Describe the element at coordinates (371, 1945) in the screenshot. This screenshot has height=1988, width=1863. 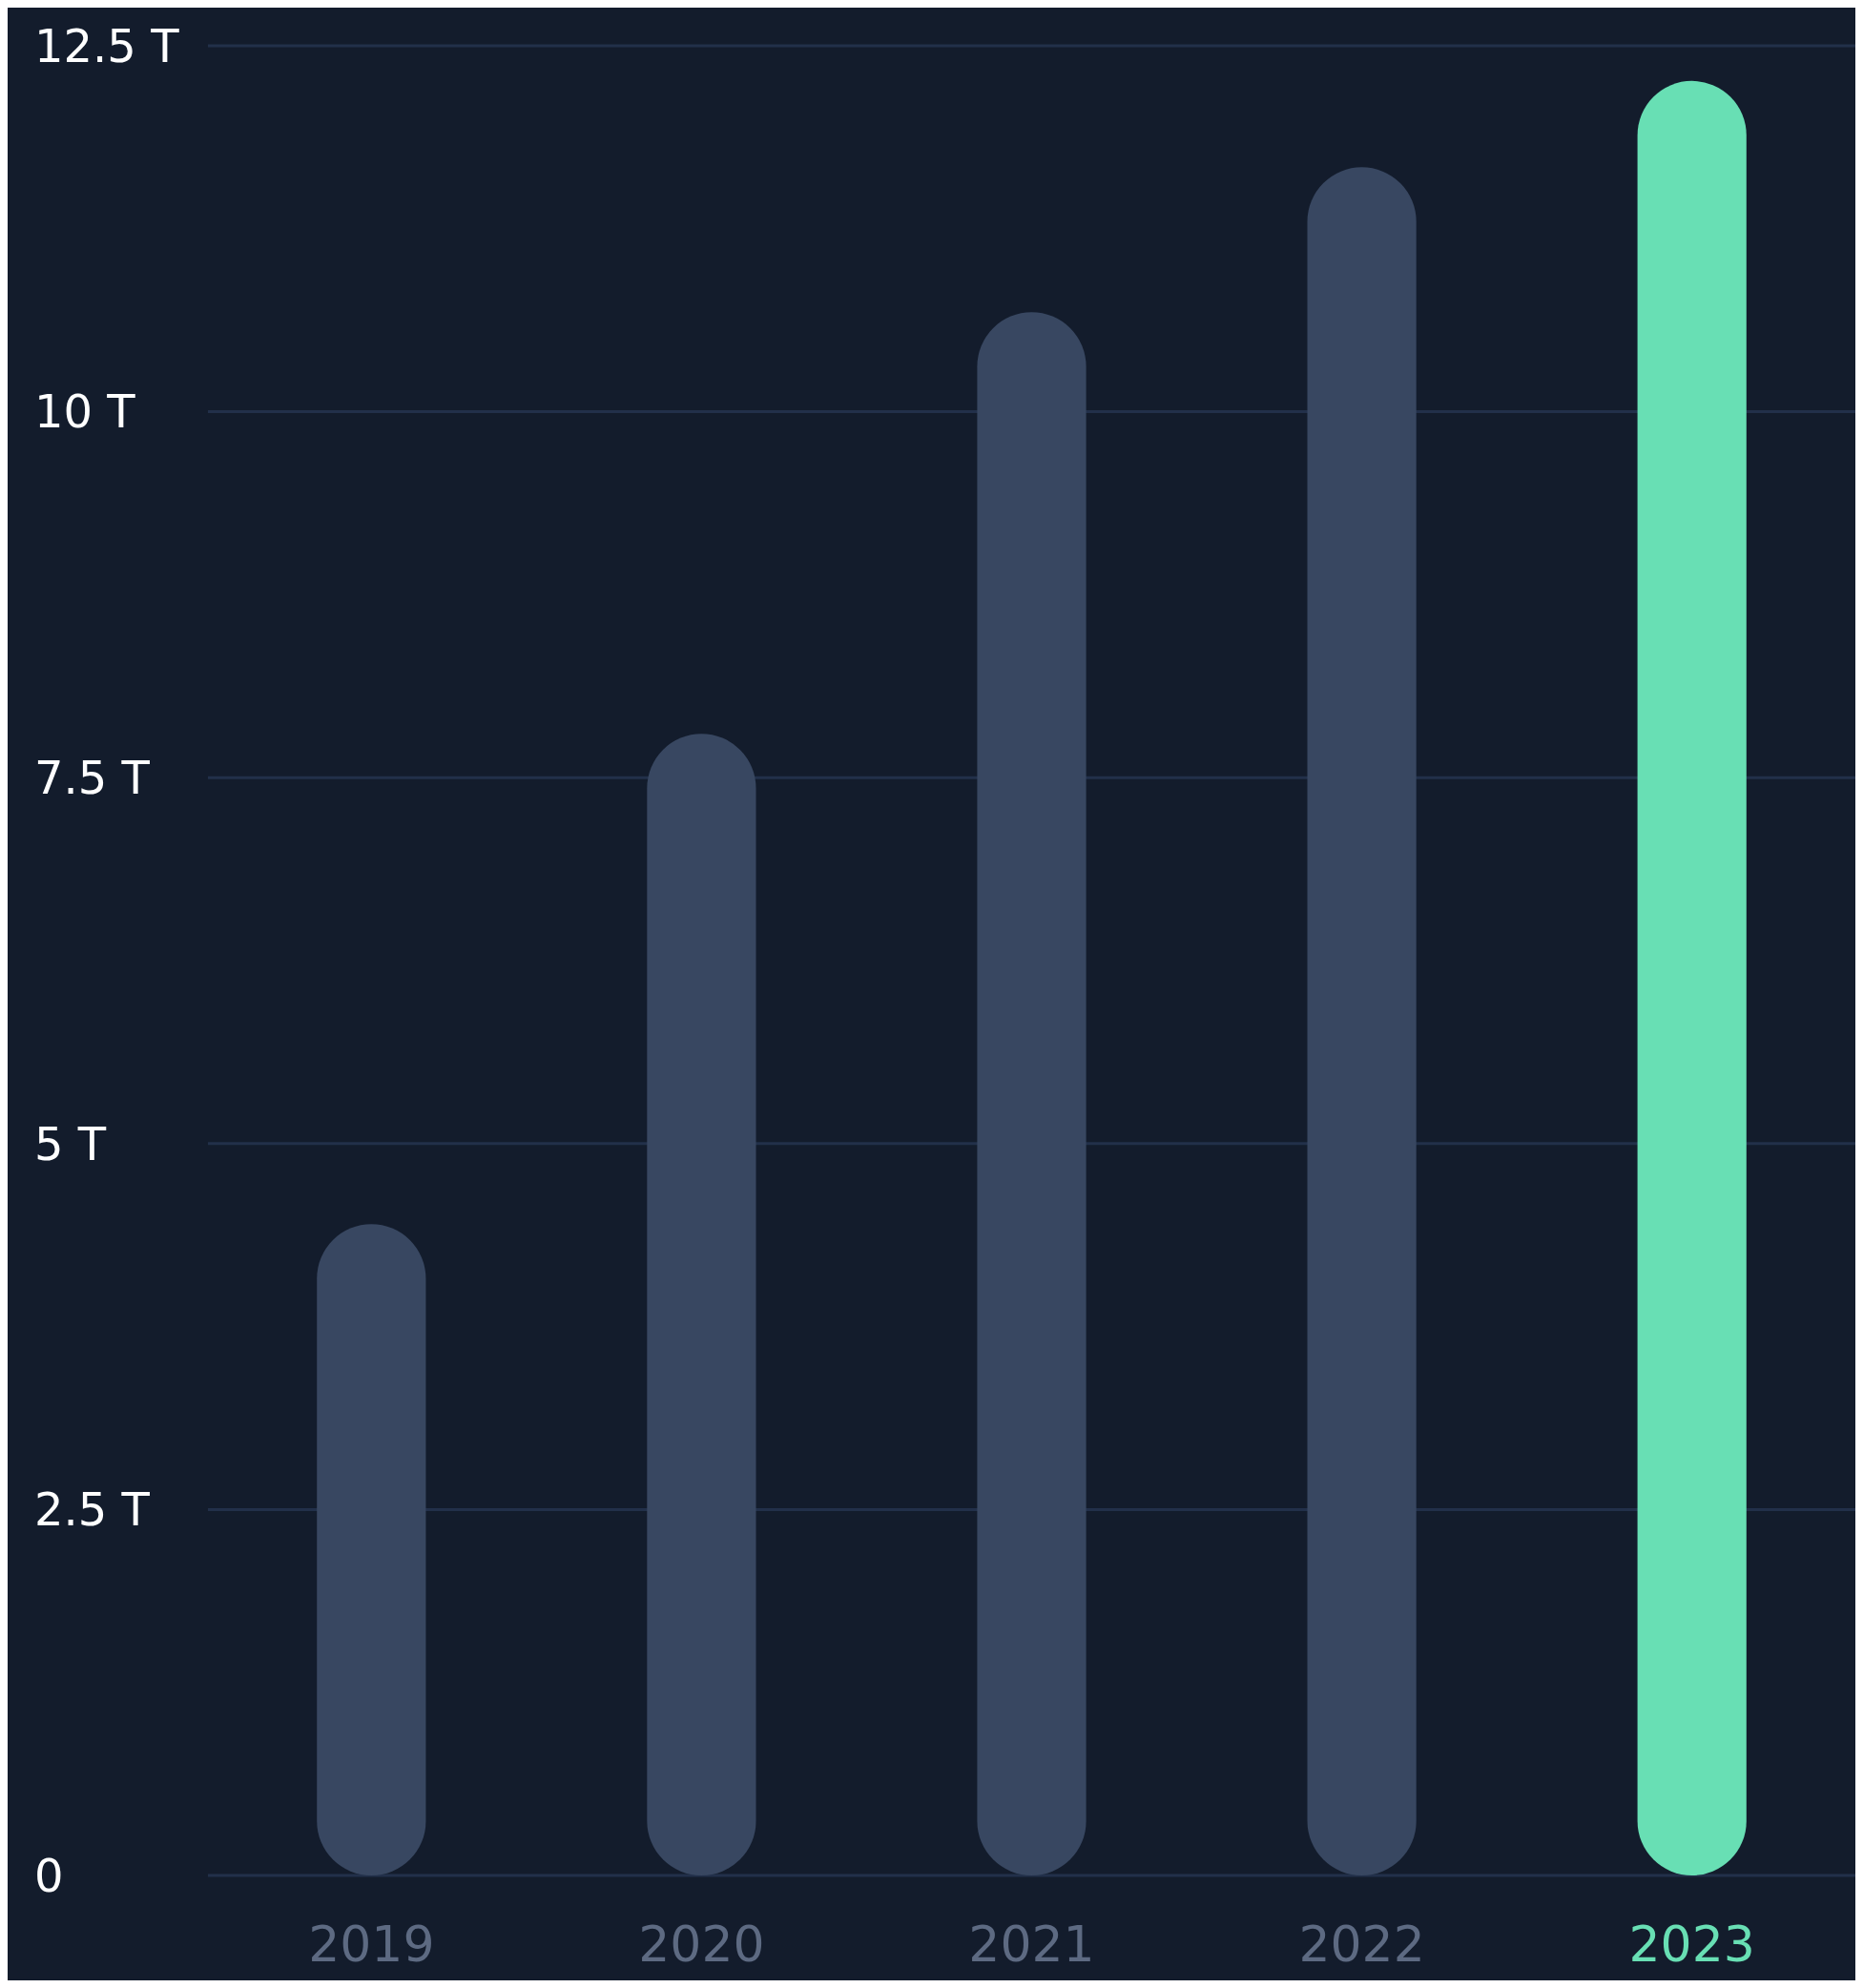
I see `x-tick-label: 2019` at that location.